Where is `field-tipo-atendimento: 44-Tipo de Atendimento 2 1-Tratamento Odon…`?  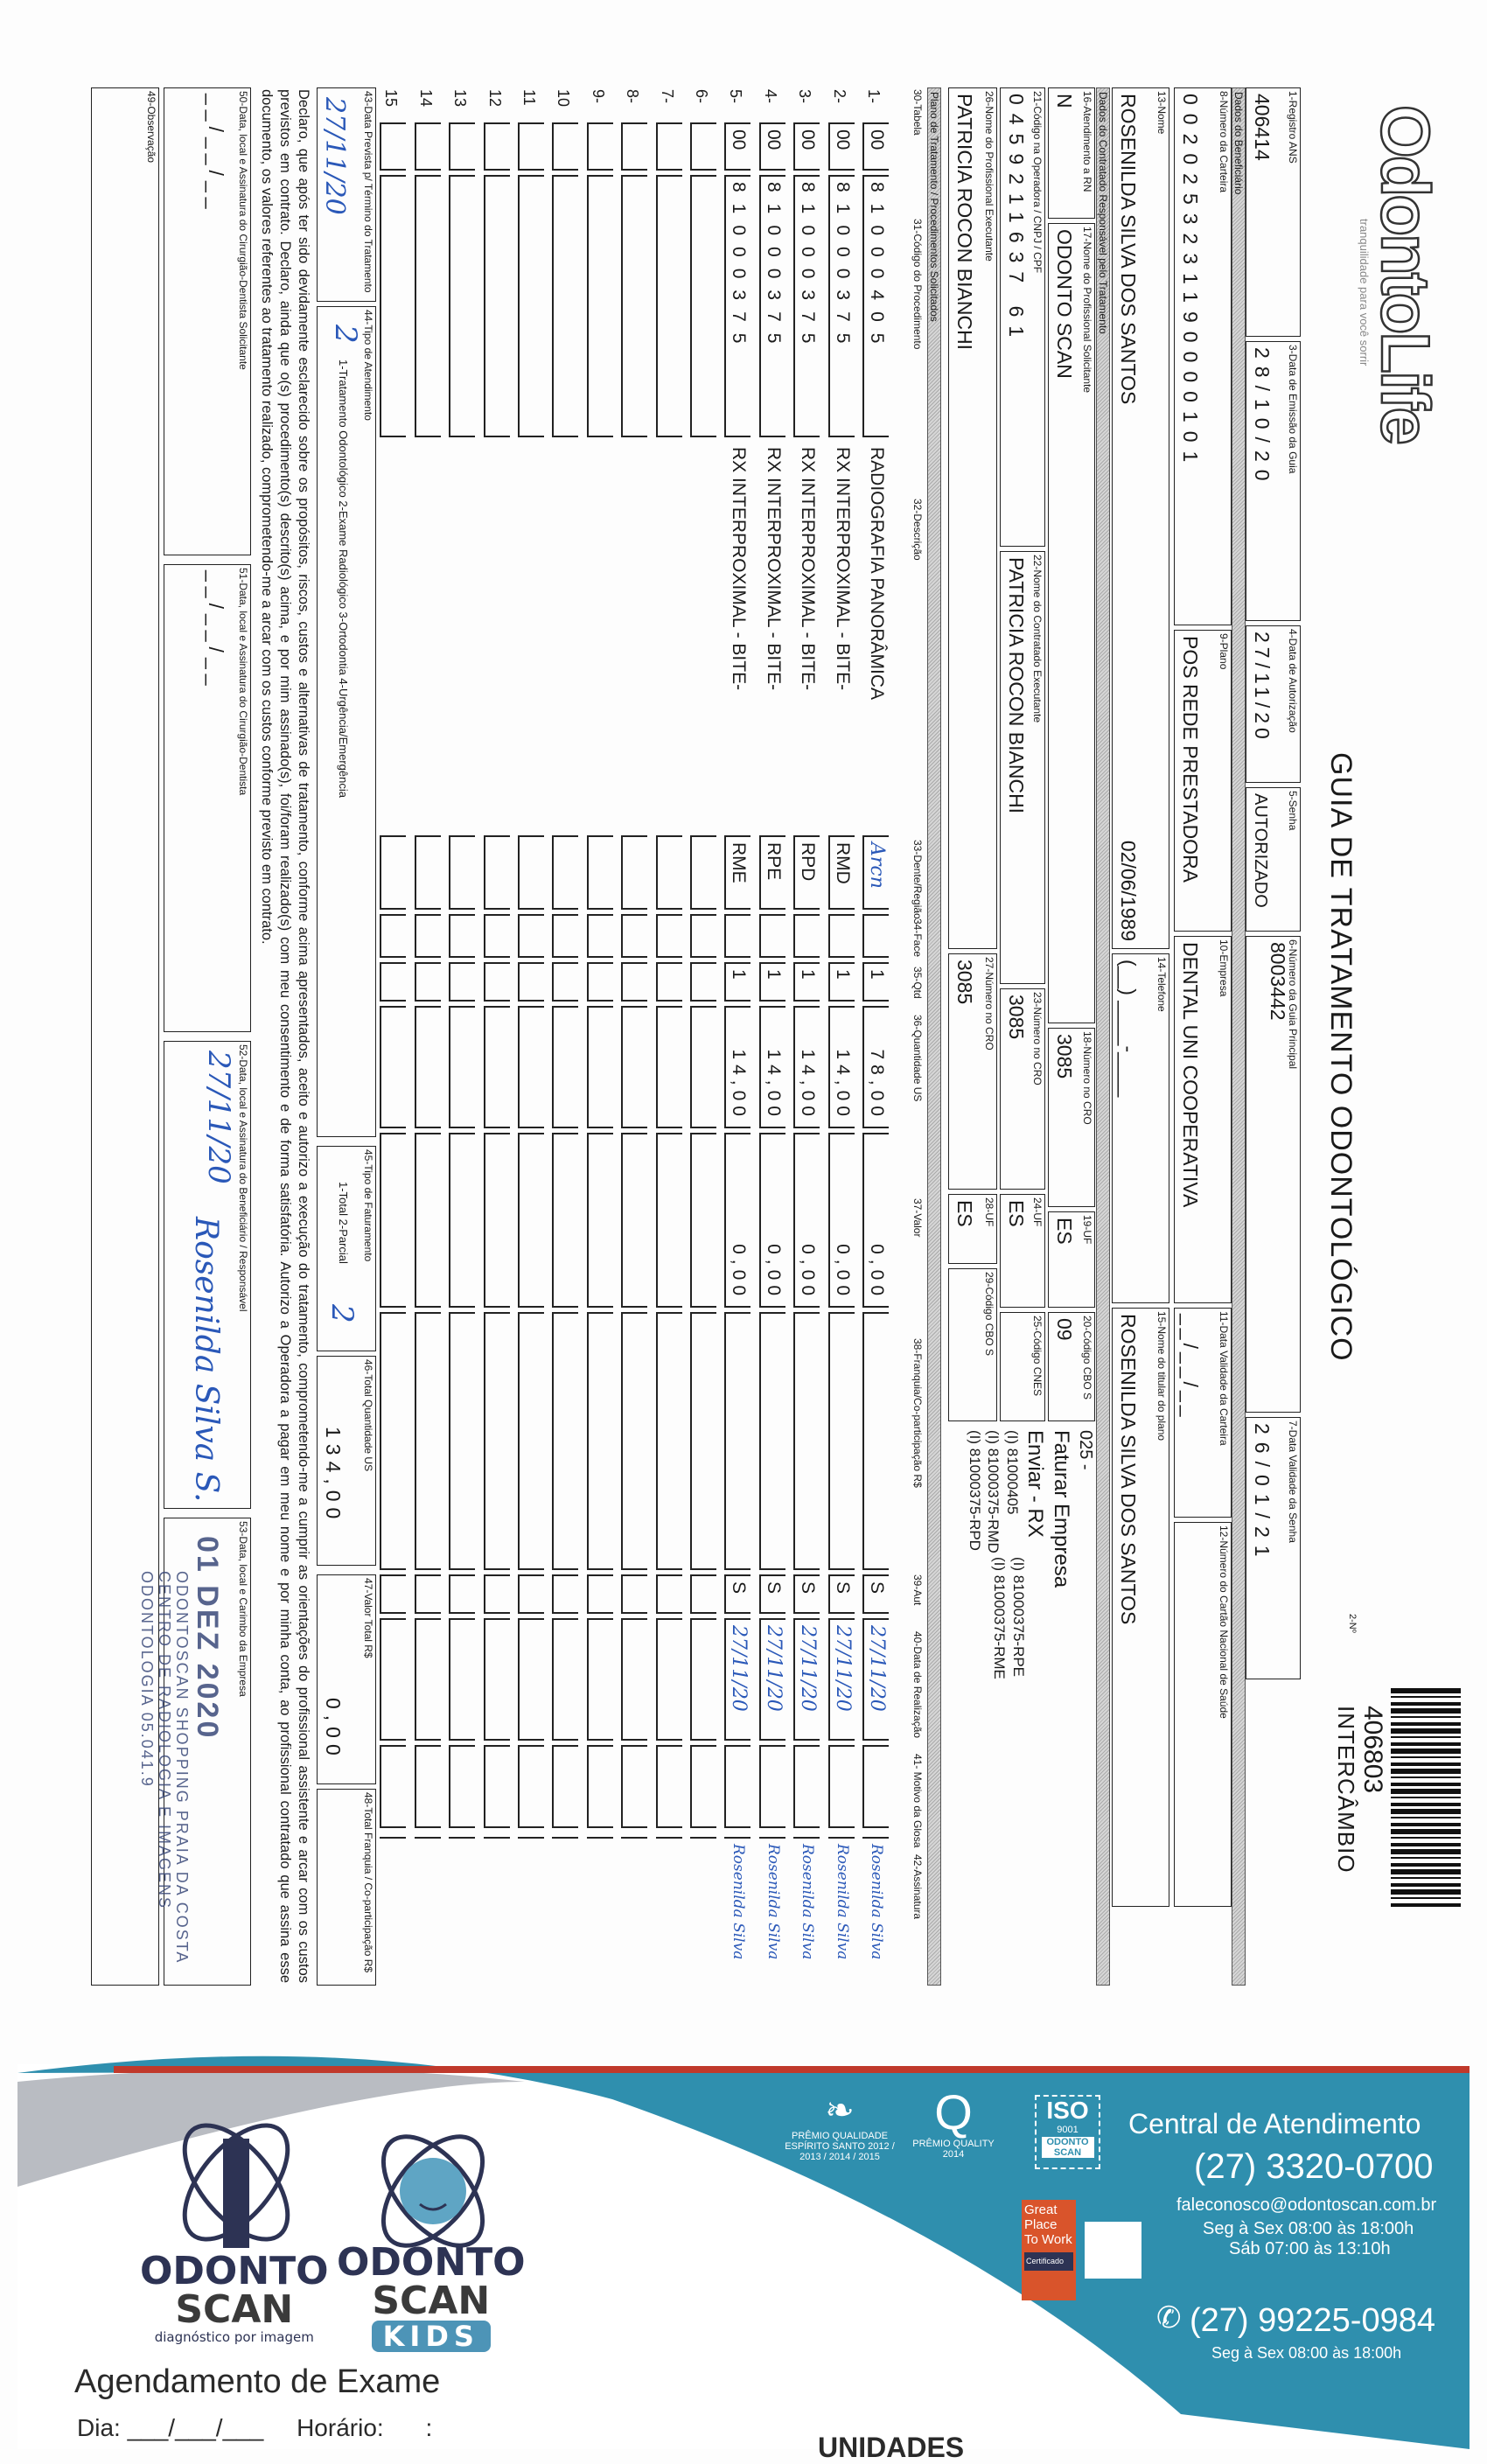 field-tipo-atendimento: 44-Tipo de Atendimento 2 1-Tratamento Odon… is located at coordinates (346, 722).